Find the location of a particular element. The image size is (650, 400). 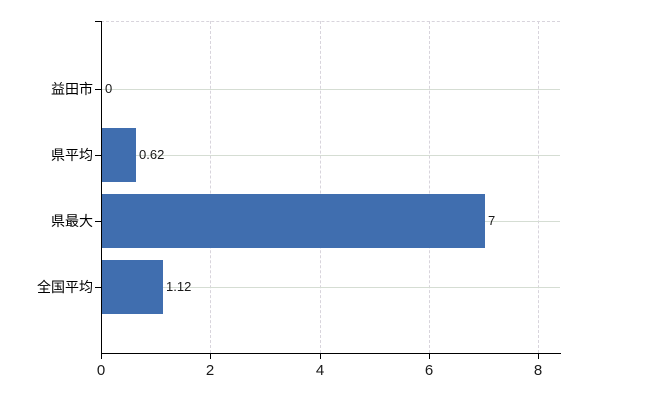

x-tick-label: 2 is located at coordinates (210, 370).